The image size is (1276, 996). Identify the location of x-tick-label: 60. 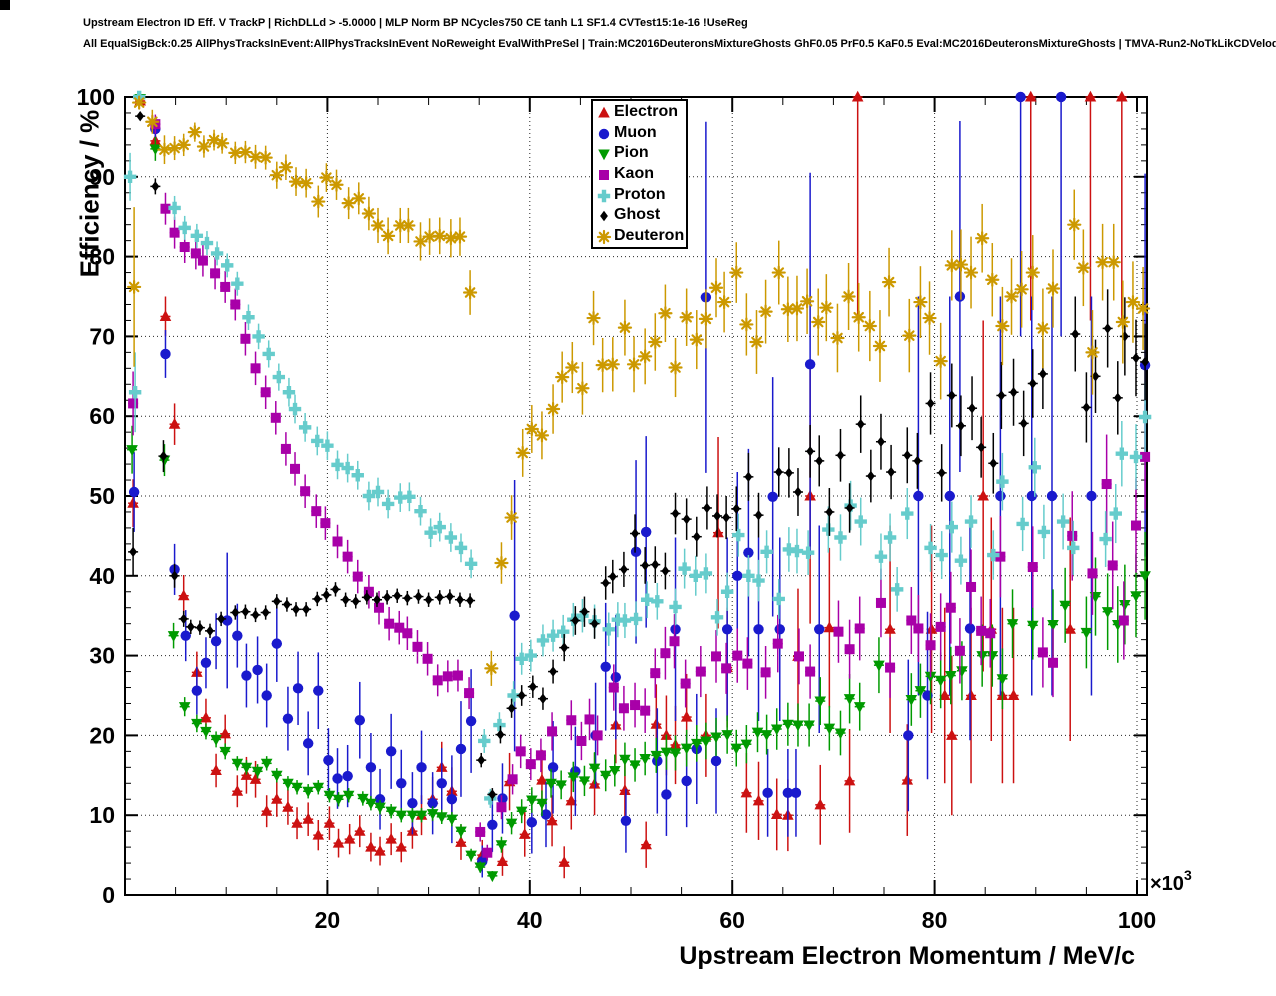
(732, 920).